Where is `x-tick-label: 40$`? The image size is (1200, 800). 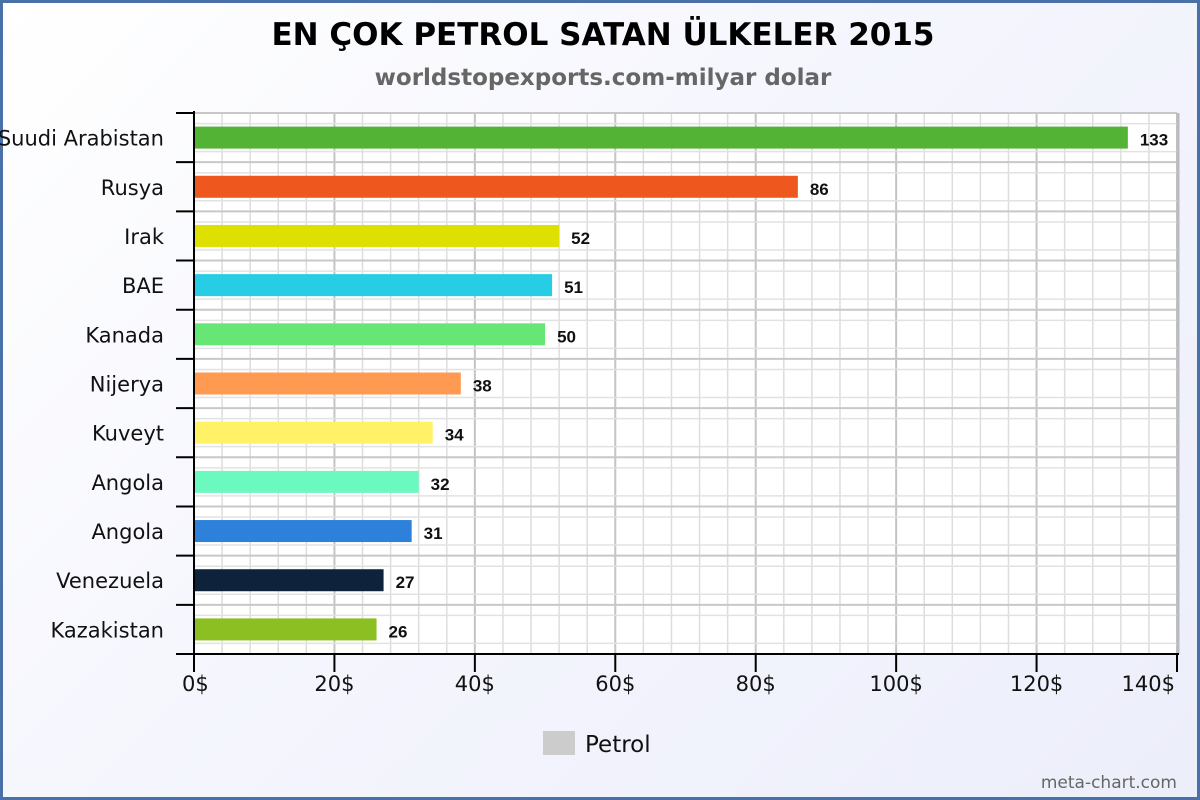 x-tick-label: 40$ is located at coordinates (475, 684).